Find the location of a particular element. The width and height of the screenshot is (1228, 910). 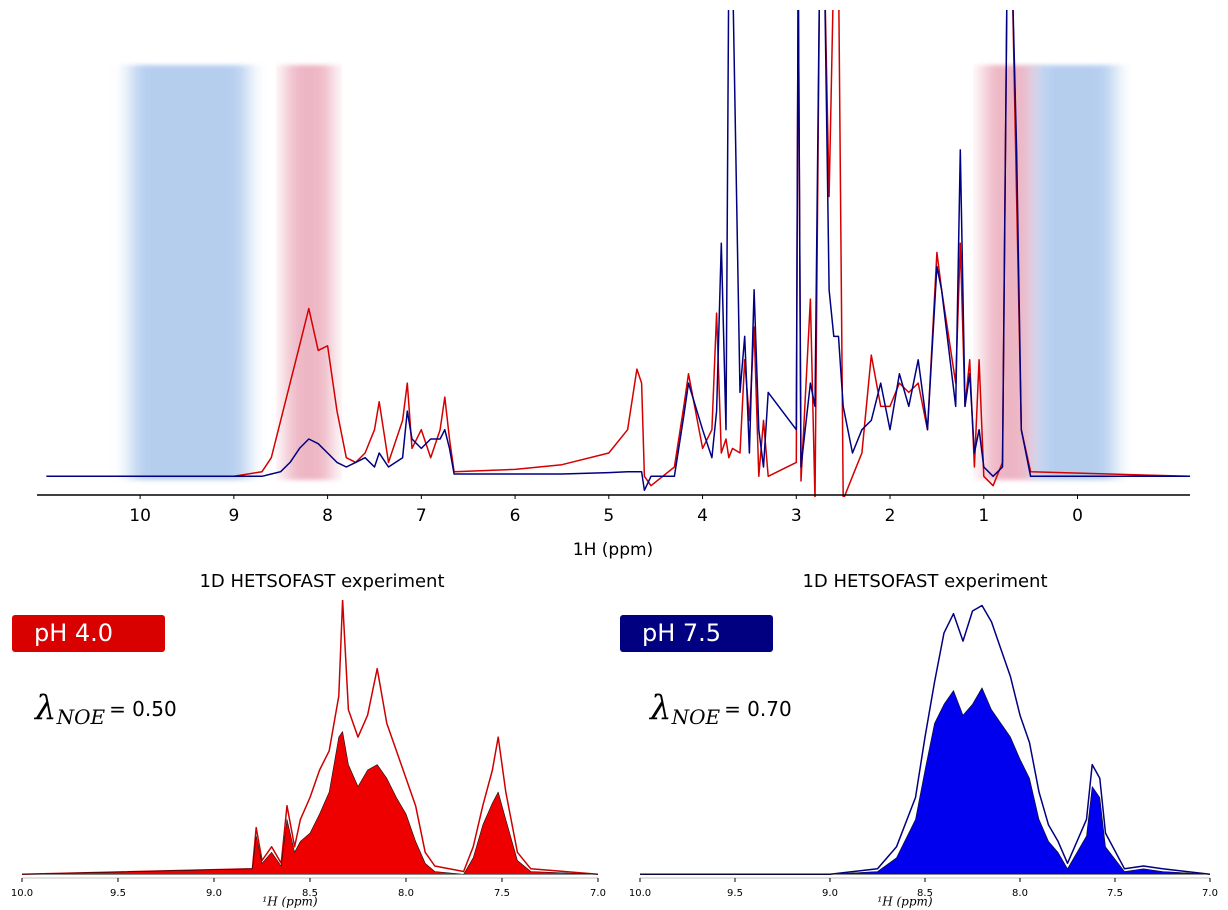

x-tick-label: 2 is located at coordinates (890, 516).